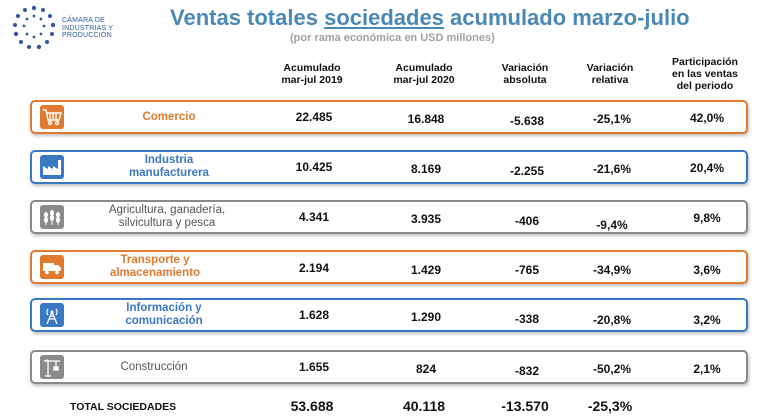 The height and width of the screenshot is (416, 768). Describe the element at coordinates (707, 168) in the screenshot. I see `cell-share: 20,4%` at that location.